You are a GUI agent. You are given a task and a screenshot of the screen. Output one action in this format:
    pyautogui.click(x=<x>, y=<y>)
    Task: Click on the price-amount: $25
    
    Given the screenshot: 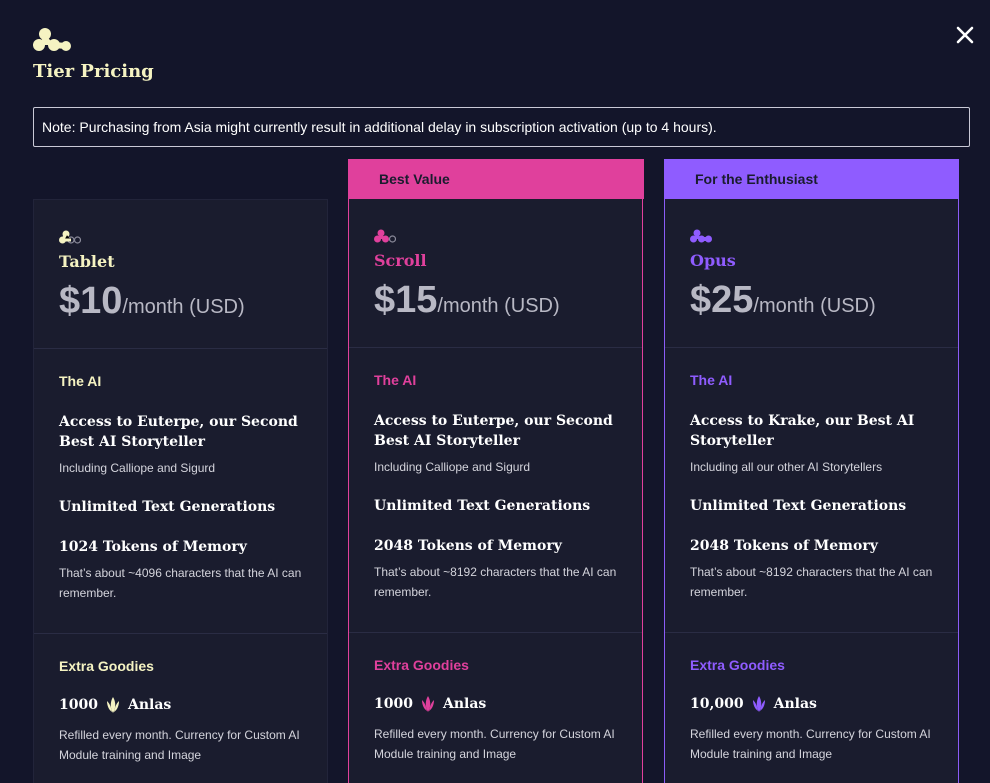 What is the action you would take?
    pyautogui.click(x=722, y=300)
    